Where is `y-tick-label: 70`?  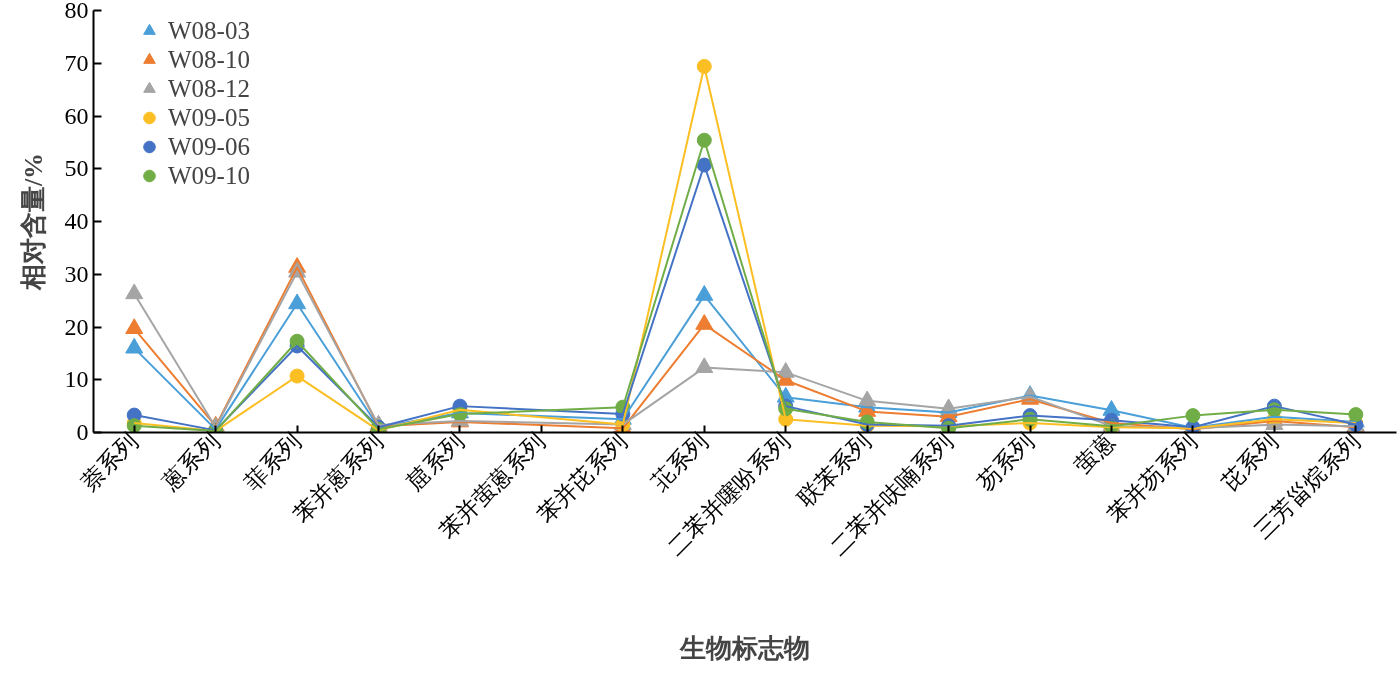 y-tick-label: 70 is located at coordinates (76, 62).